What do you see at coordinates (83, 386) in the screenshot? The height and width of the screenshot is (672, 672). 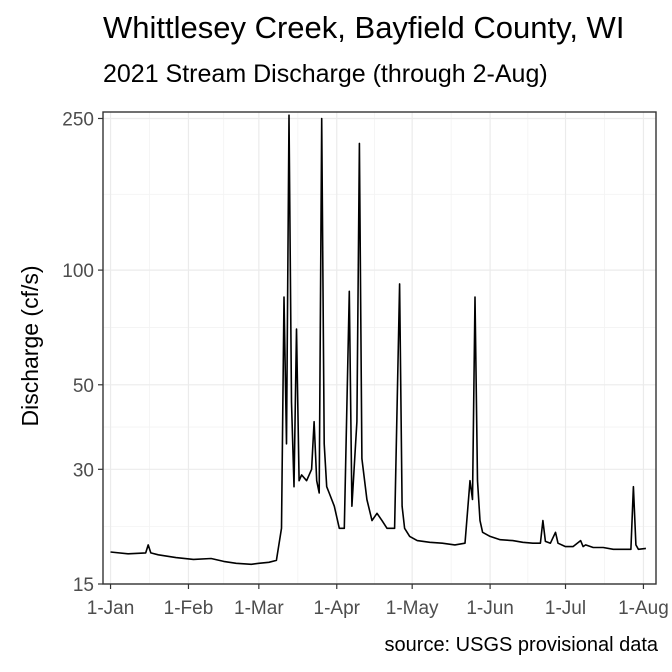 I see `y-tick-label: 50` at bounding box center [83, 386].